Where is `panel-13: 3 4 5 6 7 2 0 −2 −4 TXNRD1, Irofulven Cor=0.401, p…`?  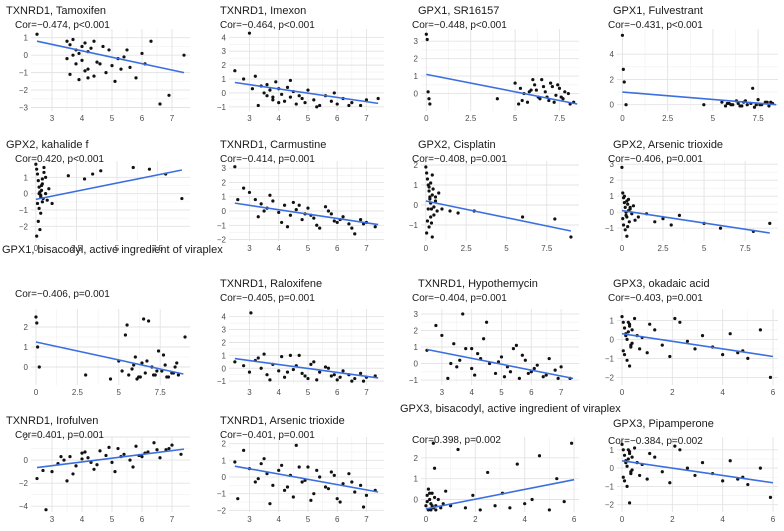
panel-13: 3 4 5 6 7 2 0 −2 −4 TXNRD1, Irofulven Cor=0.401, p… is located at coordinates (98, 469).